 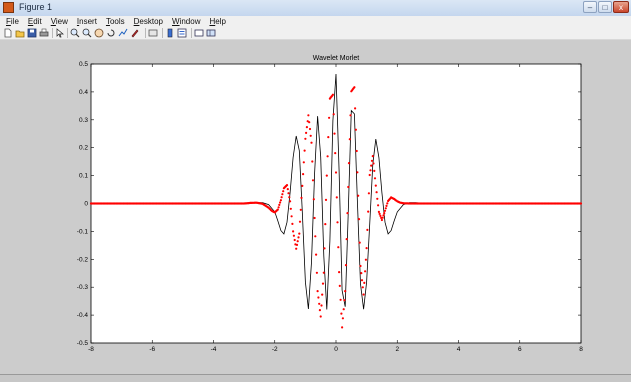 I want to click on zoom-in-icon, so click(x=75, y=33).